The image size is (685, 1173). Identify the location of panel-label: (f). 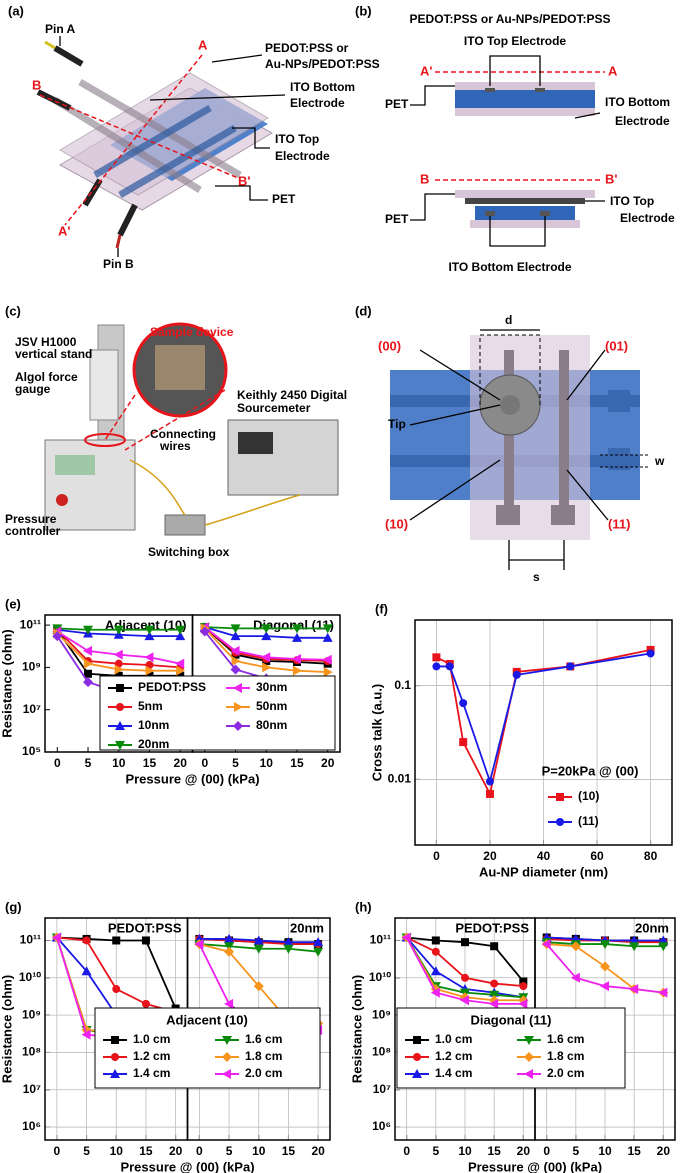
(381, 608).